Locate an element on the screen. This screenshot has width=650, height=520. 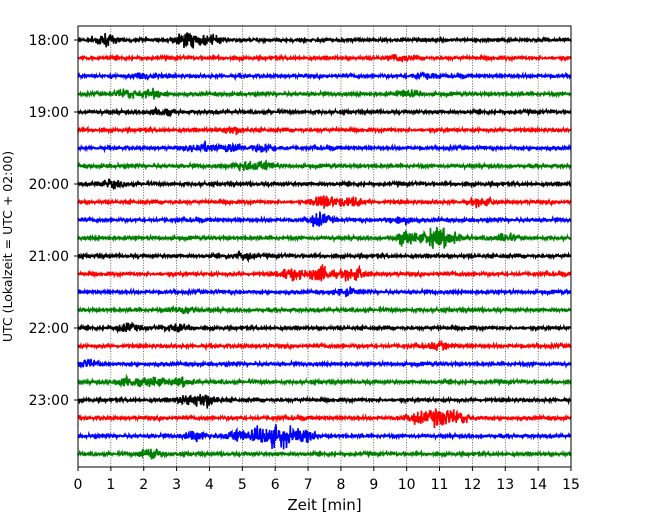
x-tick-label: 14 is located at coordinates (538, 485).